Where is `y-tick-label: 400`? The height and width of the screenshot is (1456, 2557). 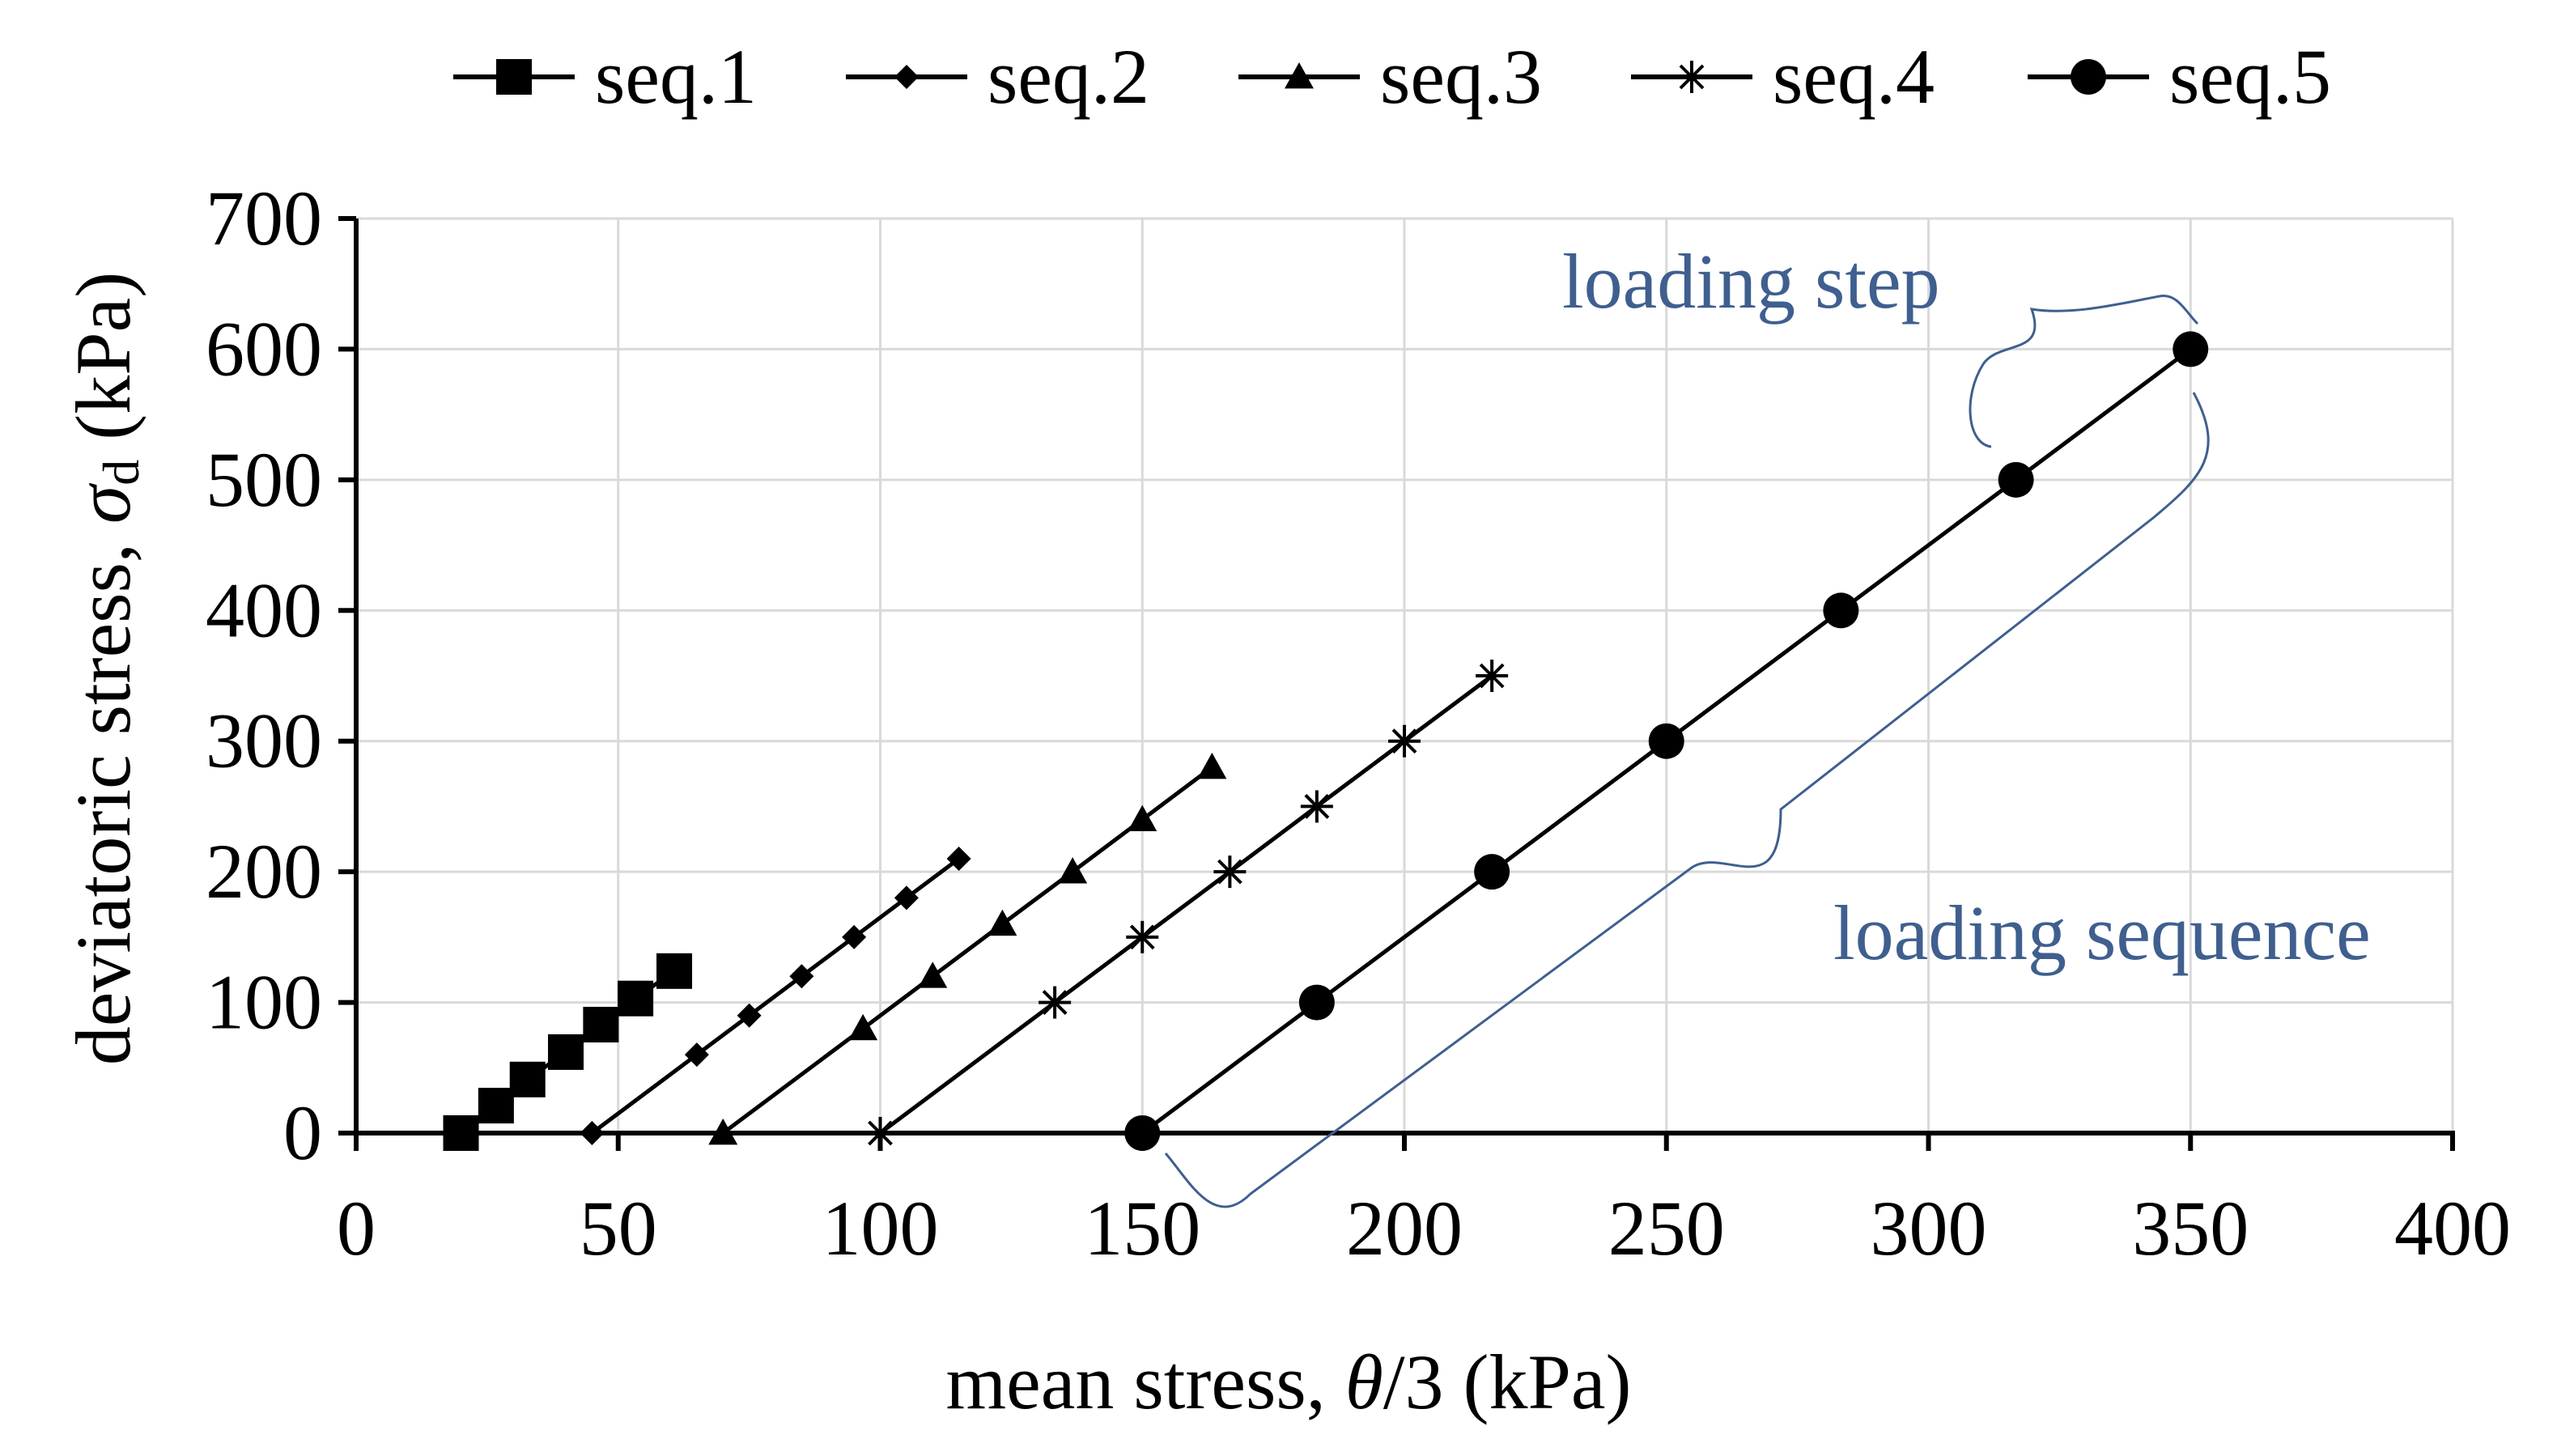
y-tick-label: 400 is located at coordinates (264, 610).